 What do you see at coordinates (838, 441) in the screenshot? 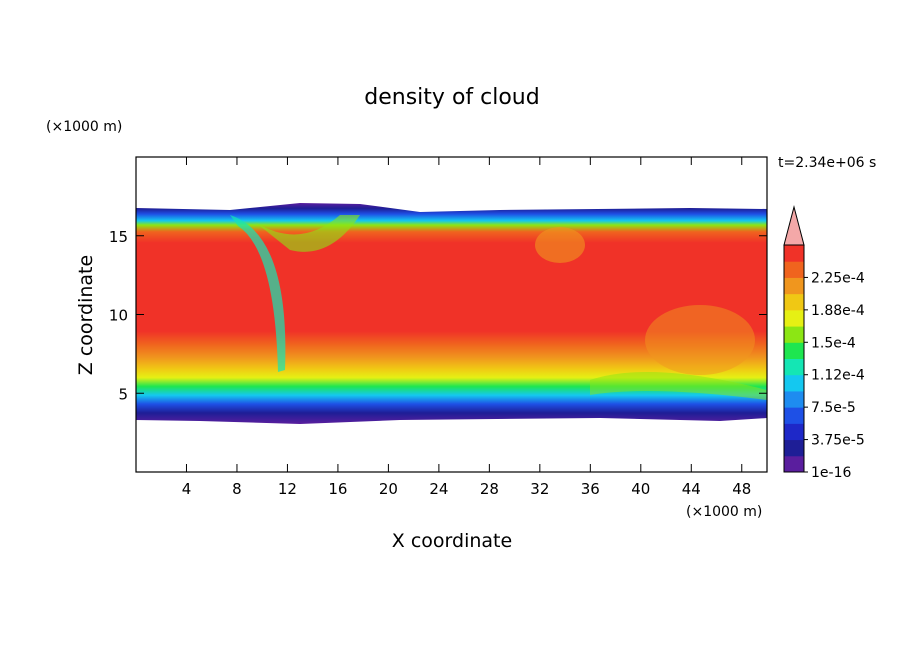
I see `colorbar-tick-label: 3.75e-5` at bounding box center [838, 441].